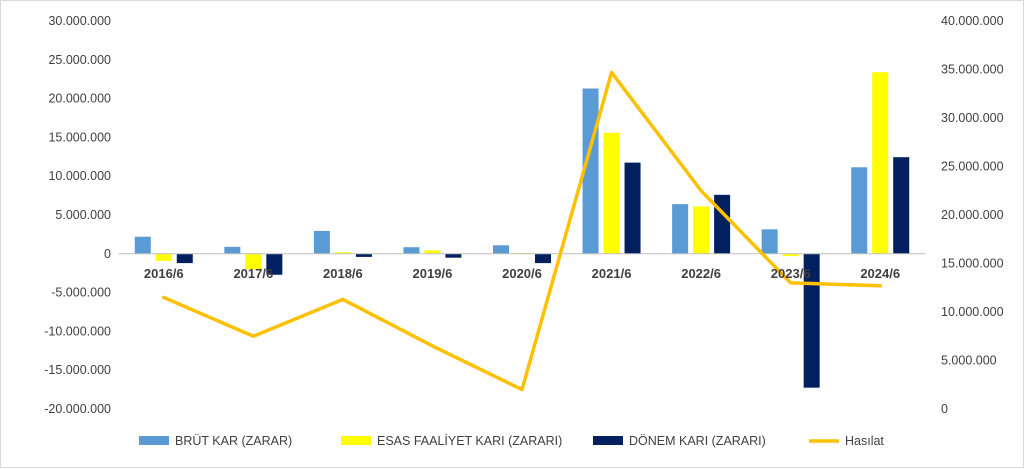 This screenshot has width=1024, height=469. I want to click on legend-label: DÖNEM KARI (ZARARI), so click(697, 441).